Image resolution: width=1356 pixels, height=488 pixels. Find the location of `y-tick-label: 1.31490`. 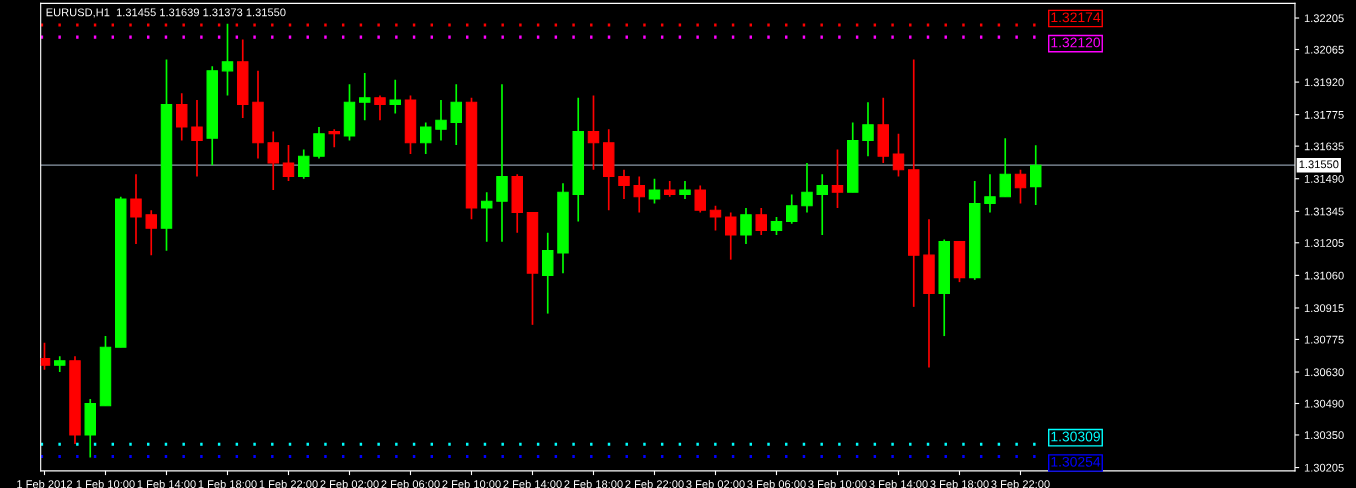

y-tick-label: 1.31490 is located at coordinates (1324, 179).